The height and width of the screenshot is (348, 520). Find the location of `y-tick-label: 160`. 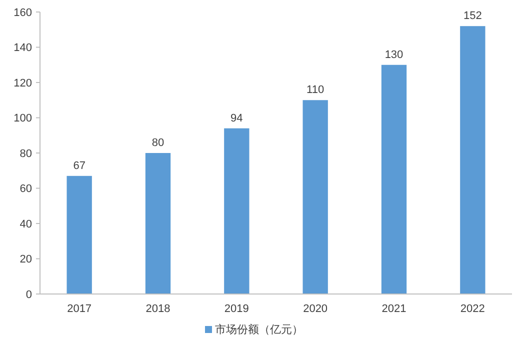

y-tick-label: 160 is located at coordinates (23, 12).